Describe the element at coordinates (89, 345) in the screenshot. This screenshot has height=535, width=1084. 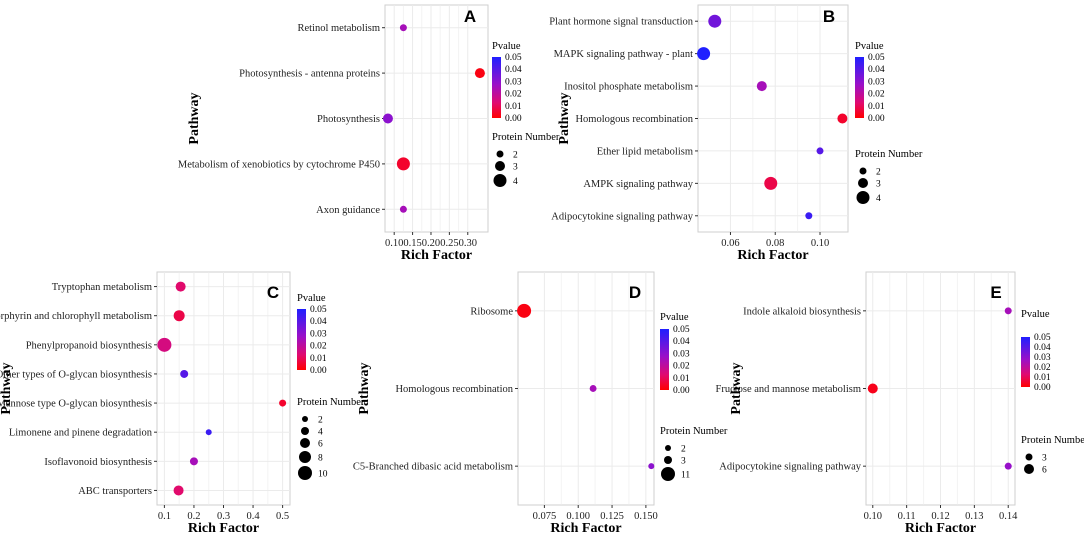
I see `pathway-label: Phenylpropanoid biosynthesis` at that location.